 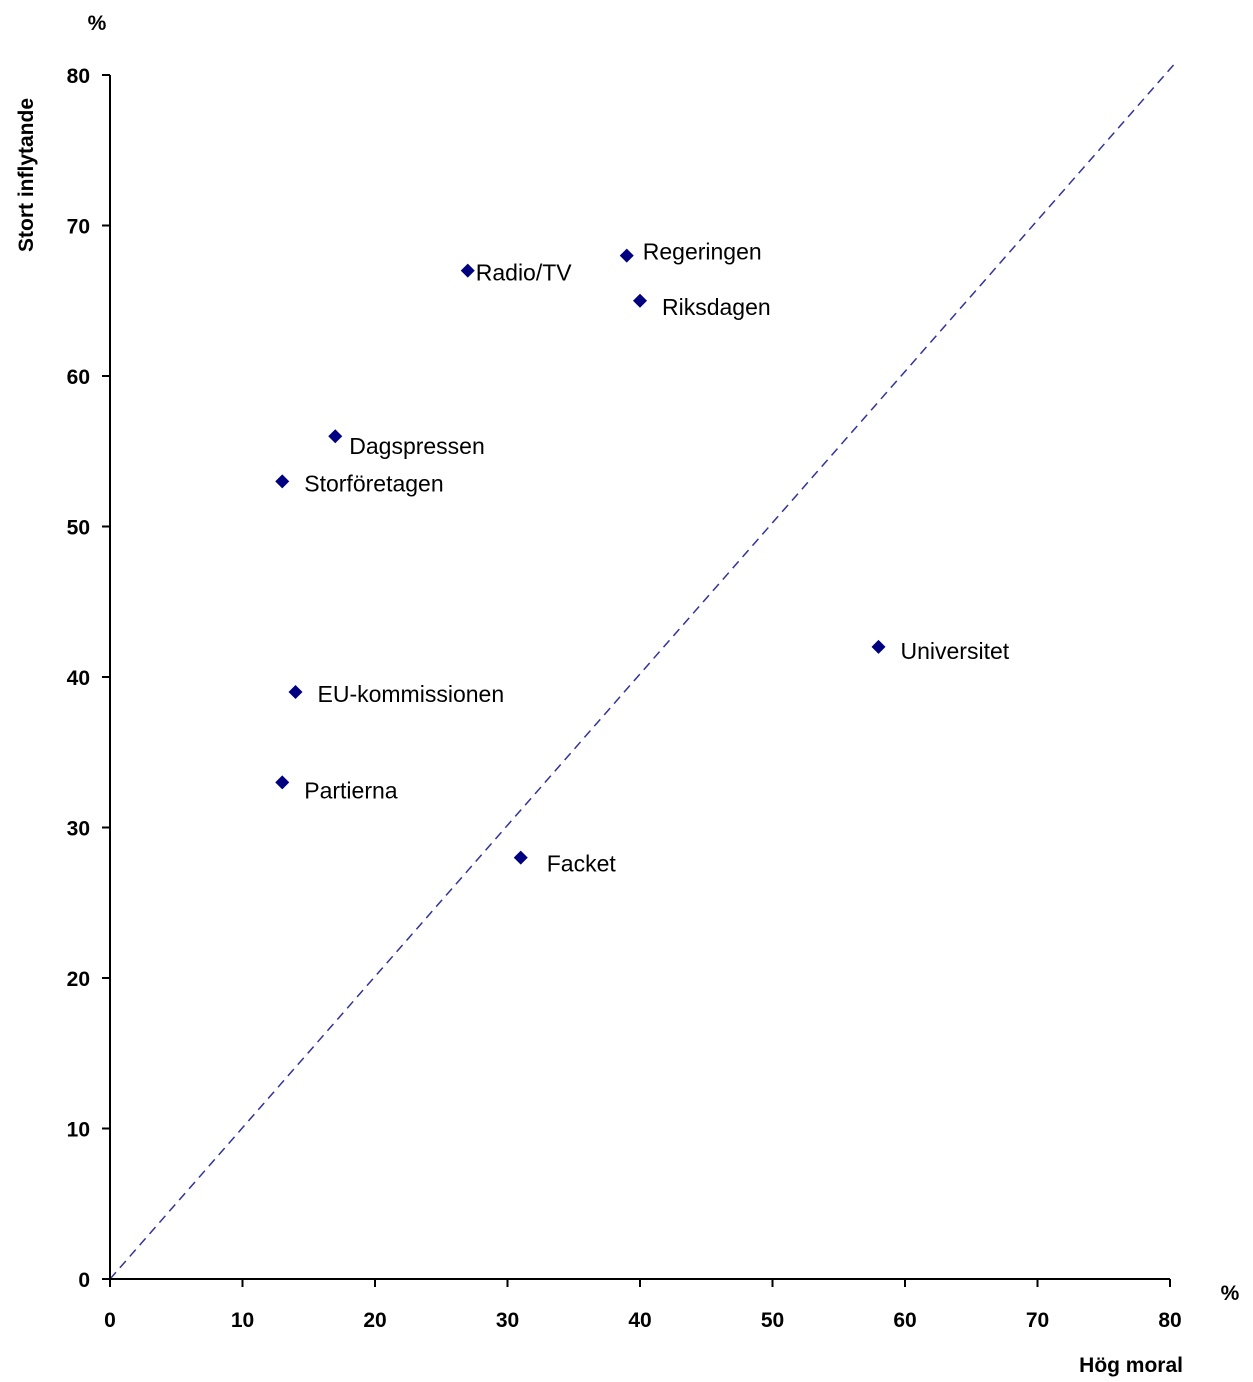 What do you see at coordinates (78, 377) in the screenshot?
I see `y-tick-label: 60` at bounding box center [78, 377].